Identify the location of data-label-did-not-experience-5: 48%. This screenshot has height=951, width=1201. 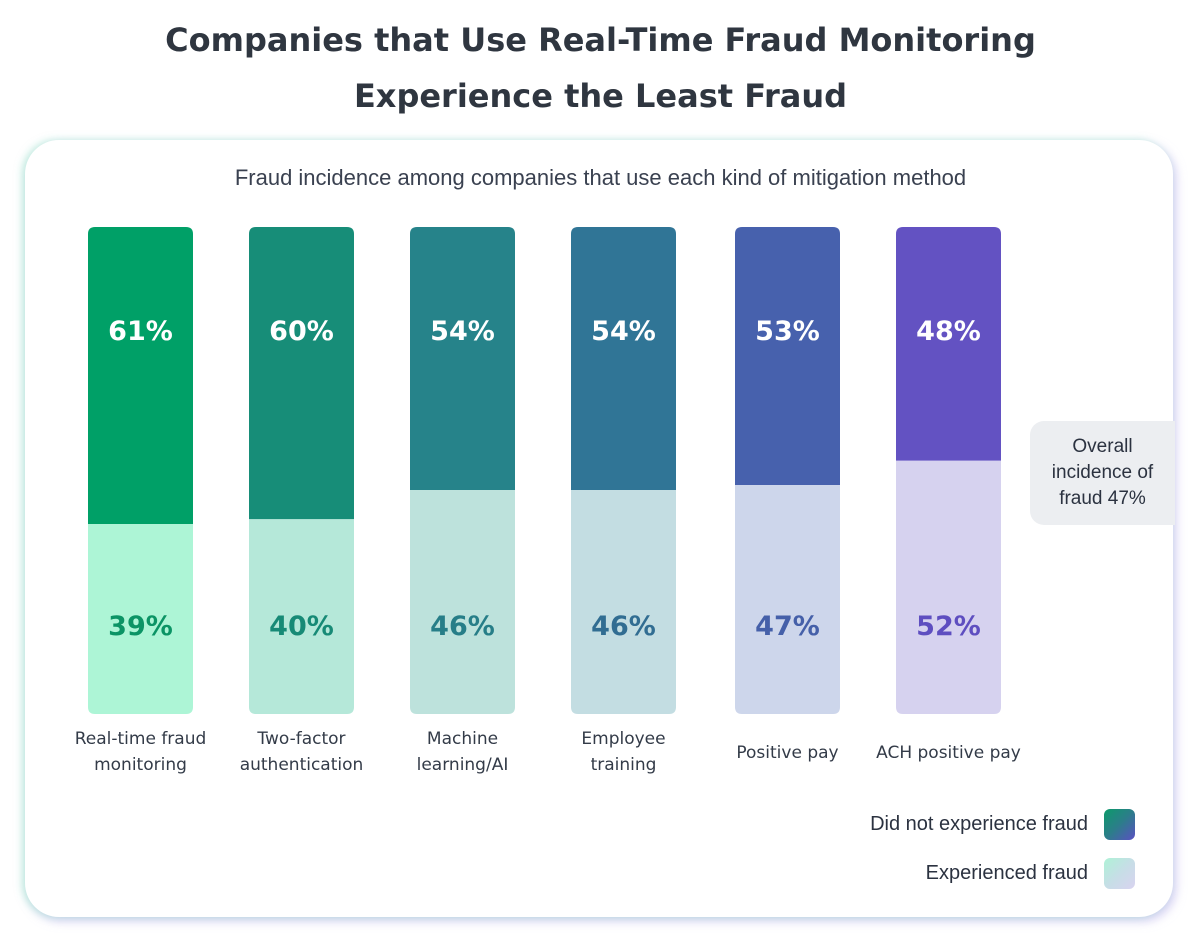
(948, 331).